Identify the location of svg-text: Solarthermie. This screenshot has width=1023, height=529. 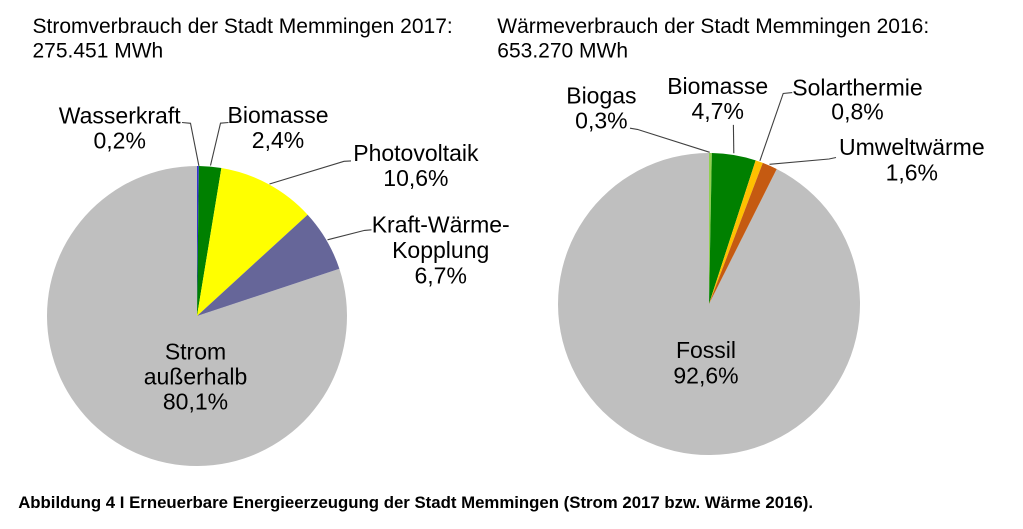
(857, 87).